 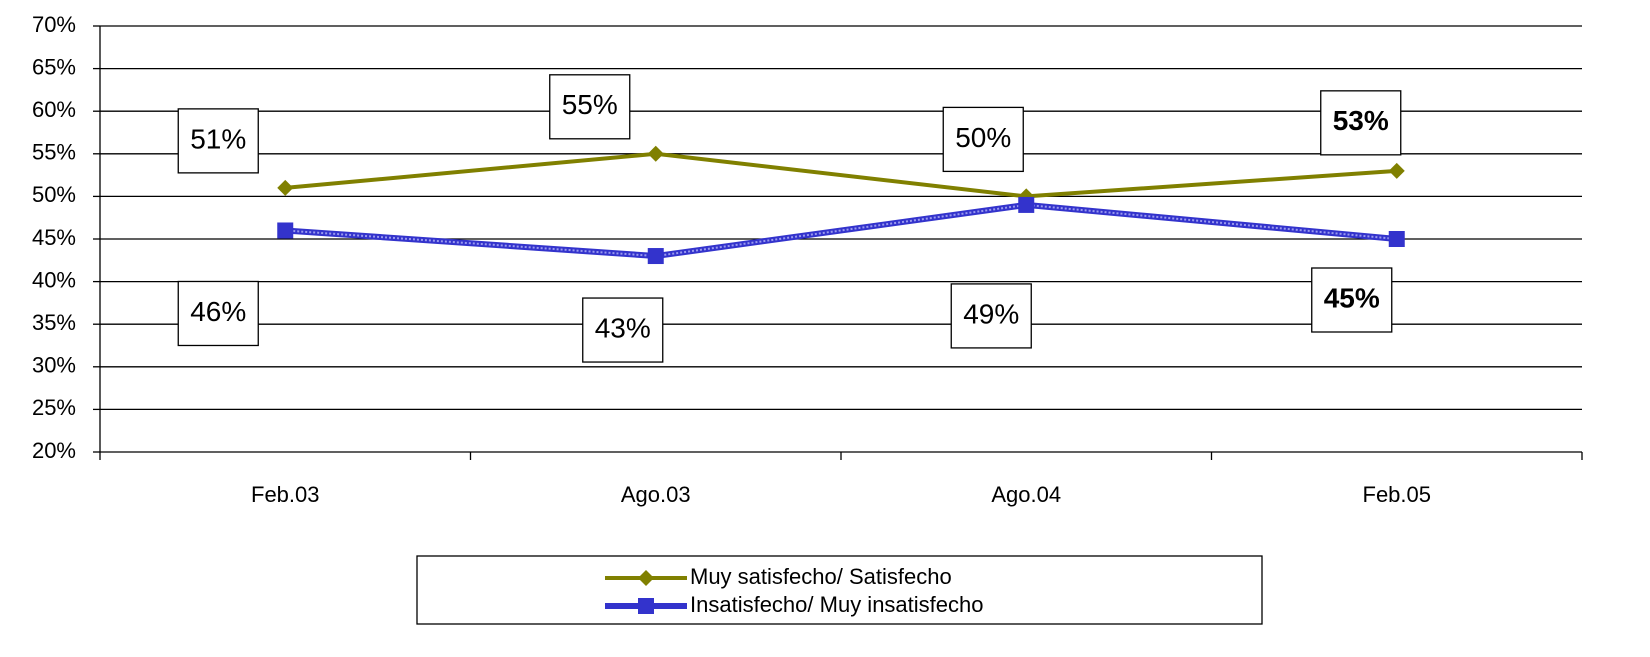 What do you see at coordinates (1361, 120) in the screenshot?
I see `value-label: 53%` at bounding box center [1361, 120].